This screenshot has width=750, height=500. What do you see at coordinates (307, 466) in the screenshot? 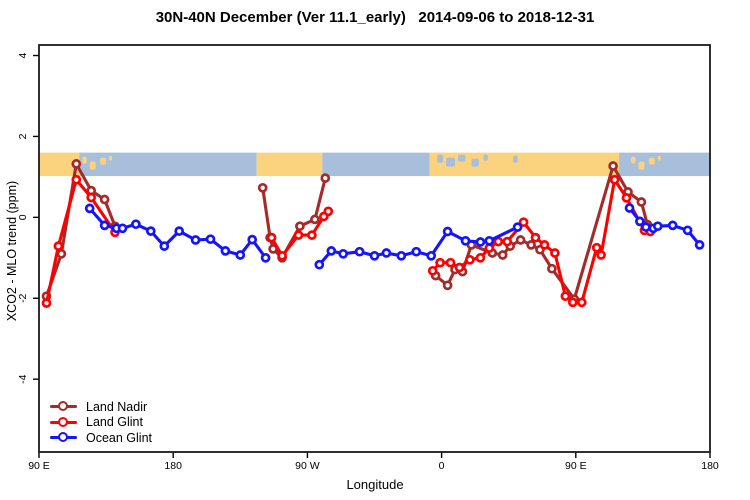
I see `x-tick-label: 90 W` at bounding box center [307, 466].